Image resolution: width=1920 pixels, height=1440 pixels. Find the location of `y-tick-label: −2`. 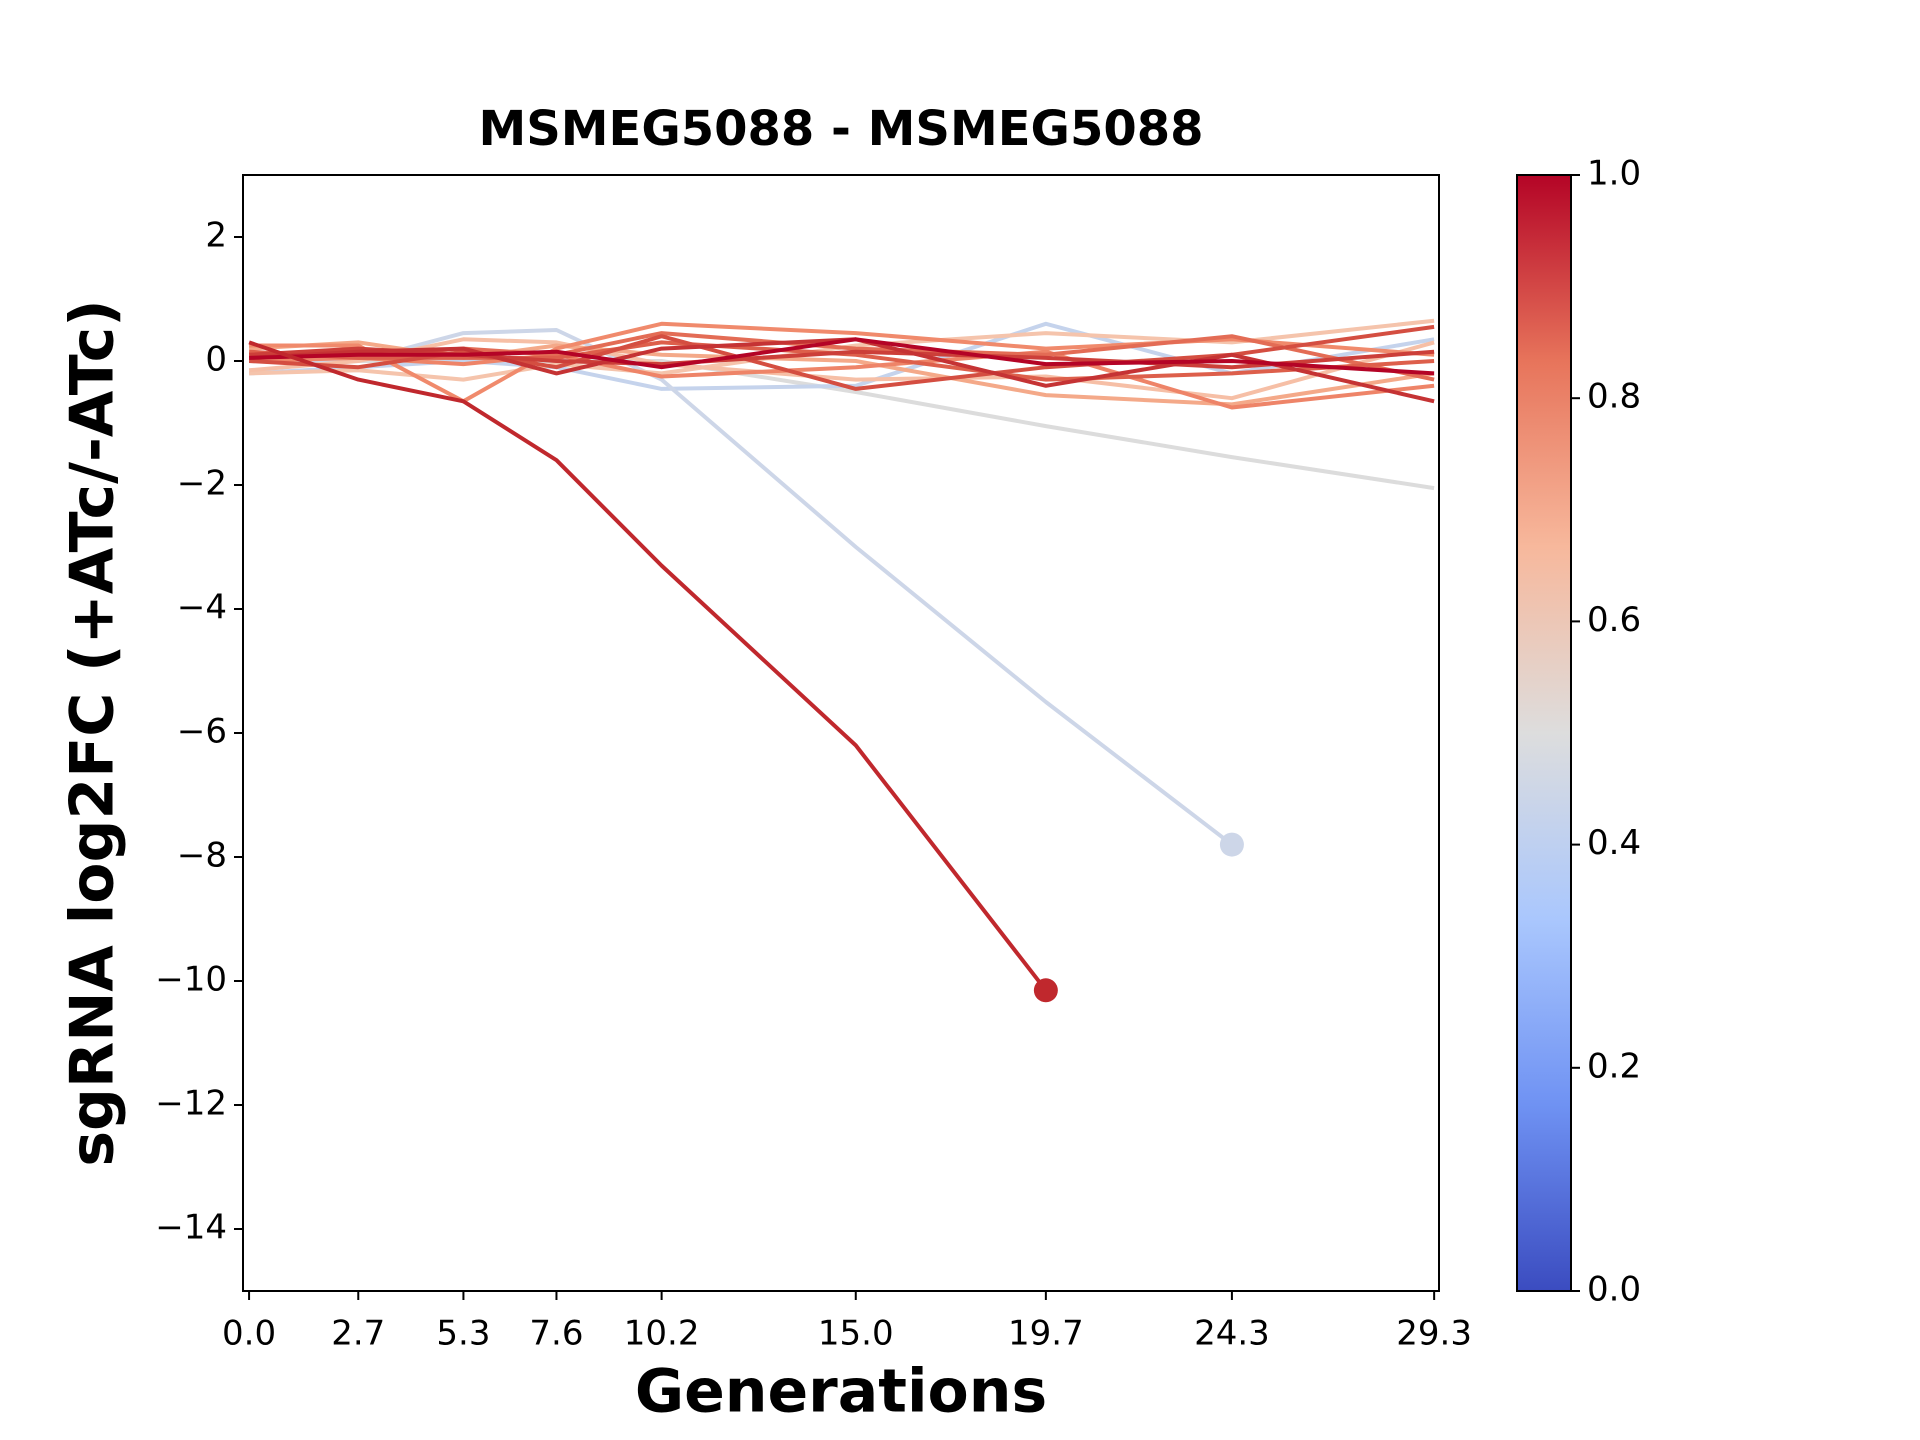

y-tick-label: −2 is located at coordinates (202, 484).